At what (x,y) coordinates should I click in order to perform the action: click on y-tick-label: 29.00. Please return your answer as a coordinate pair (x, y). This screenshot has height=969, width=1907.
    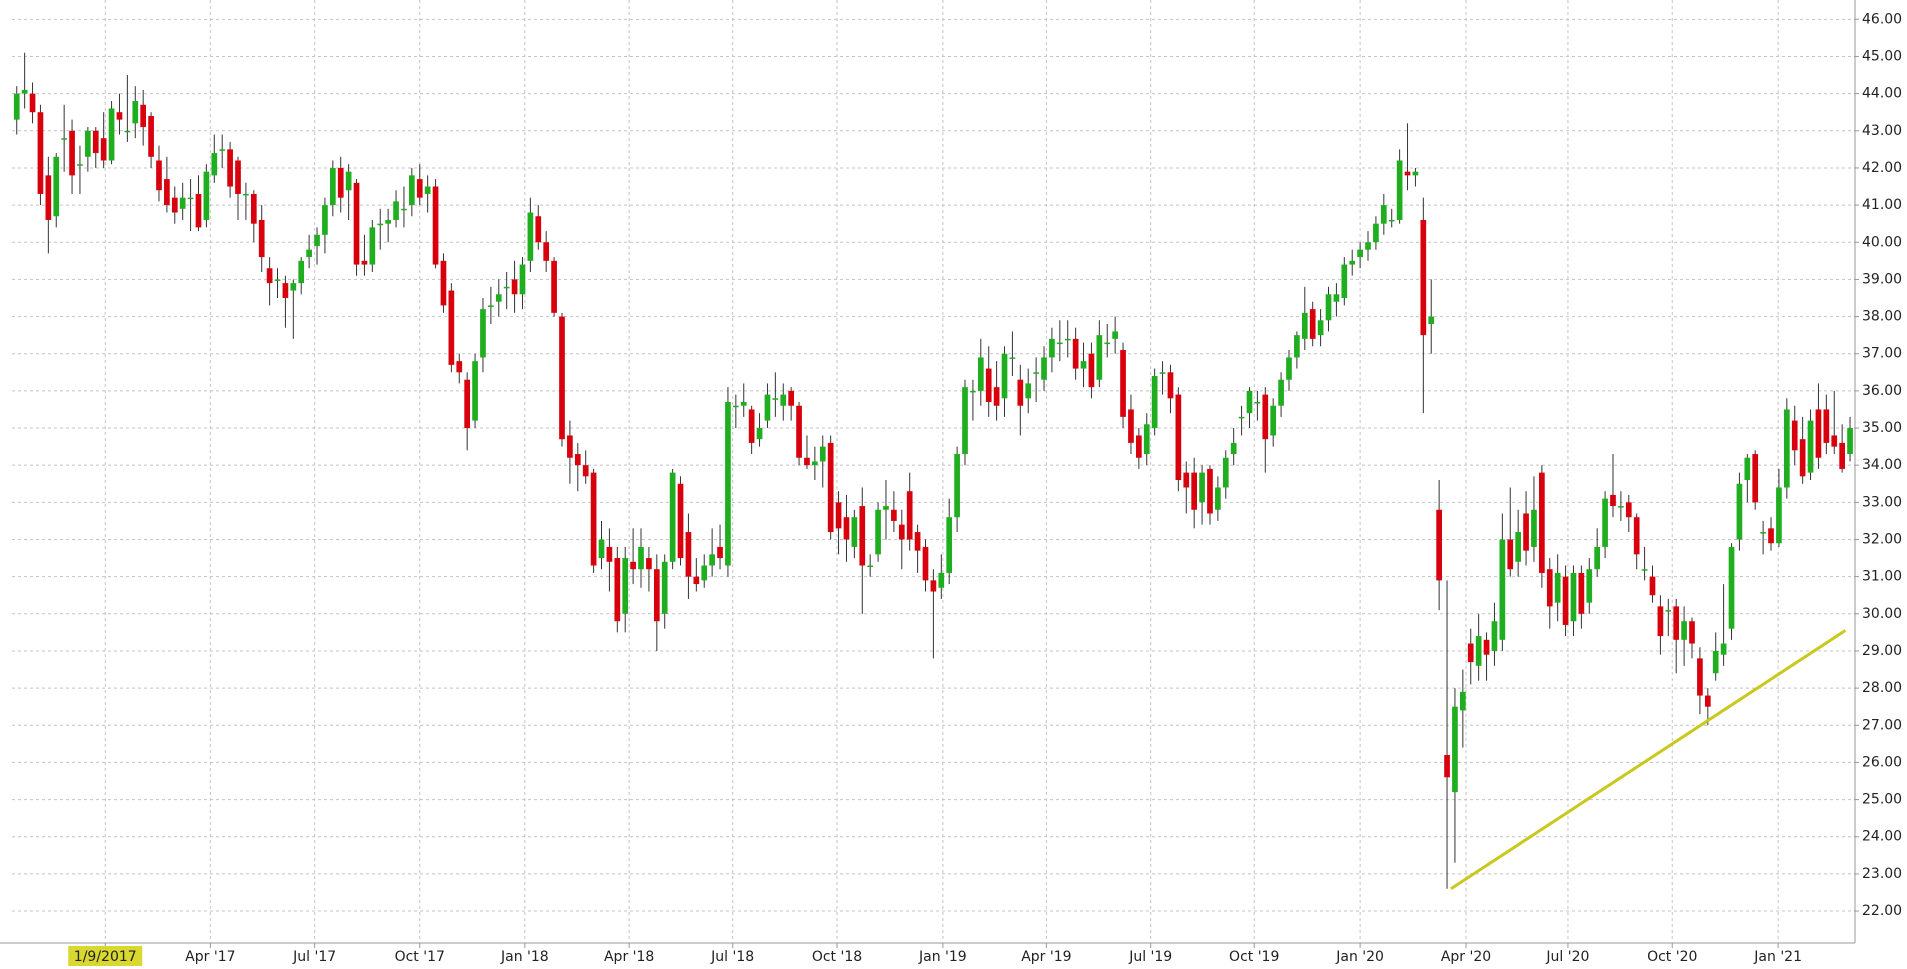
    Looking at the image, I should click on (1882, 651).